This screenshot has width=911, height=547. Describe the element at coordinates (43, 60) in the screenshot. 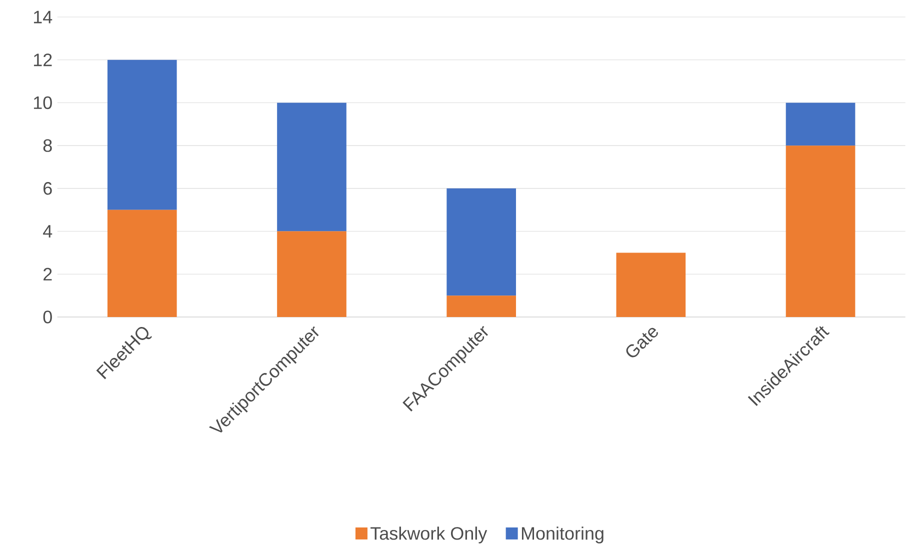

I see `y-tick-label: 12` at that location.